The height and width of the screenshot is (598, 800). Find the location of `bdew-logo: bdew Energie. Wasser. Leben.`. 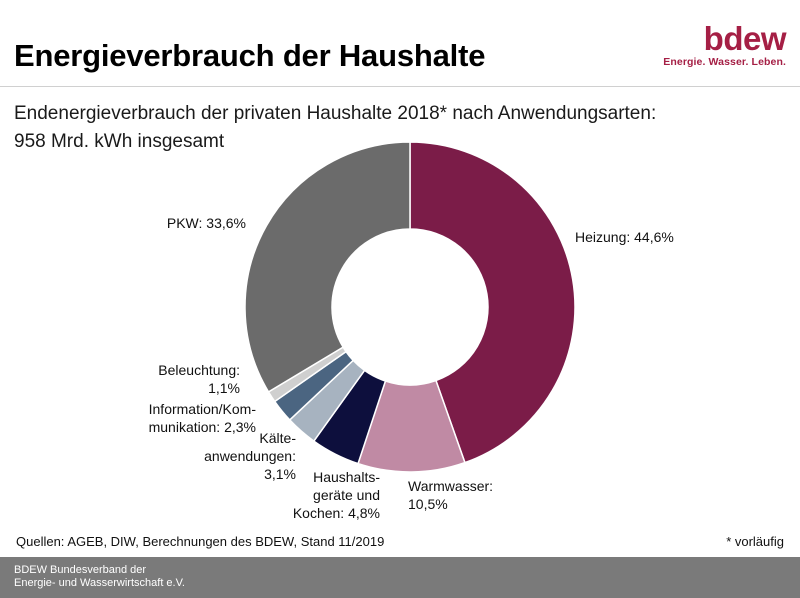

bdew-logo: bdew Energie. Wasser. Leben. is located at coordinates (725, 44).